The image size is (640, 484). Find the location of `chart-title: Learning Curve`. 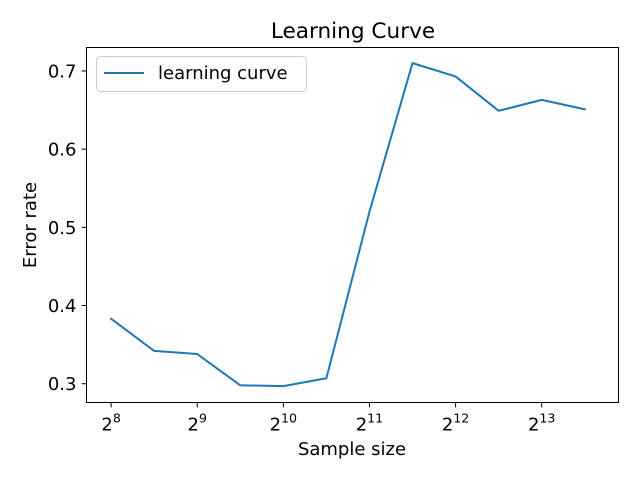

chart-title: Learning Curve is located at coordinates (353, 31).